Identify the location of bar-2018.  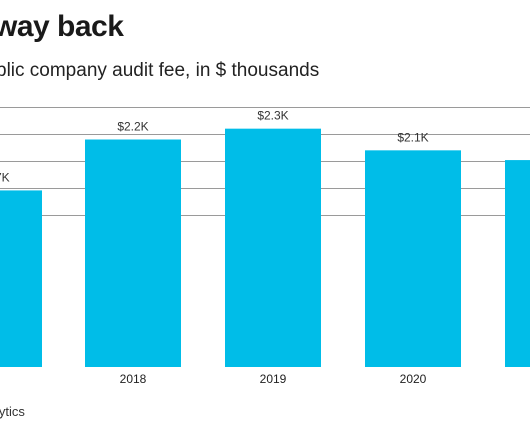
(133, 253).